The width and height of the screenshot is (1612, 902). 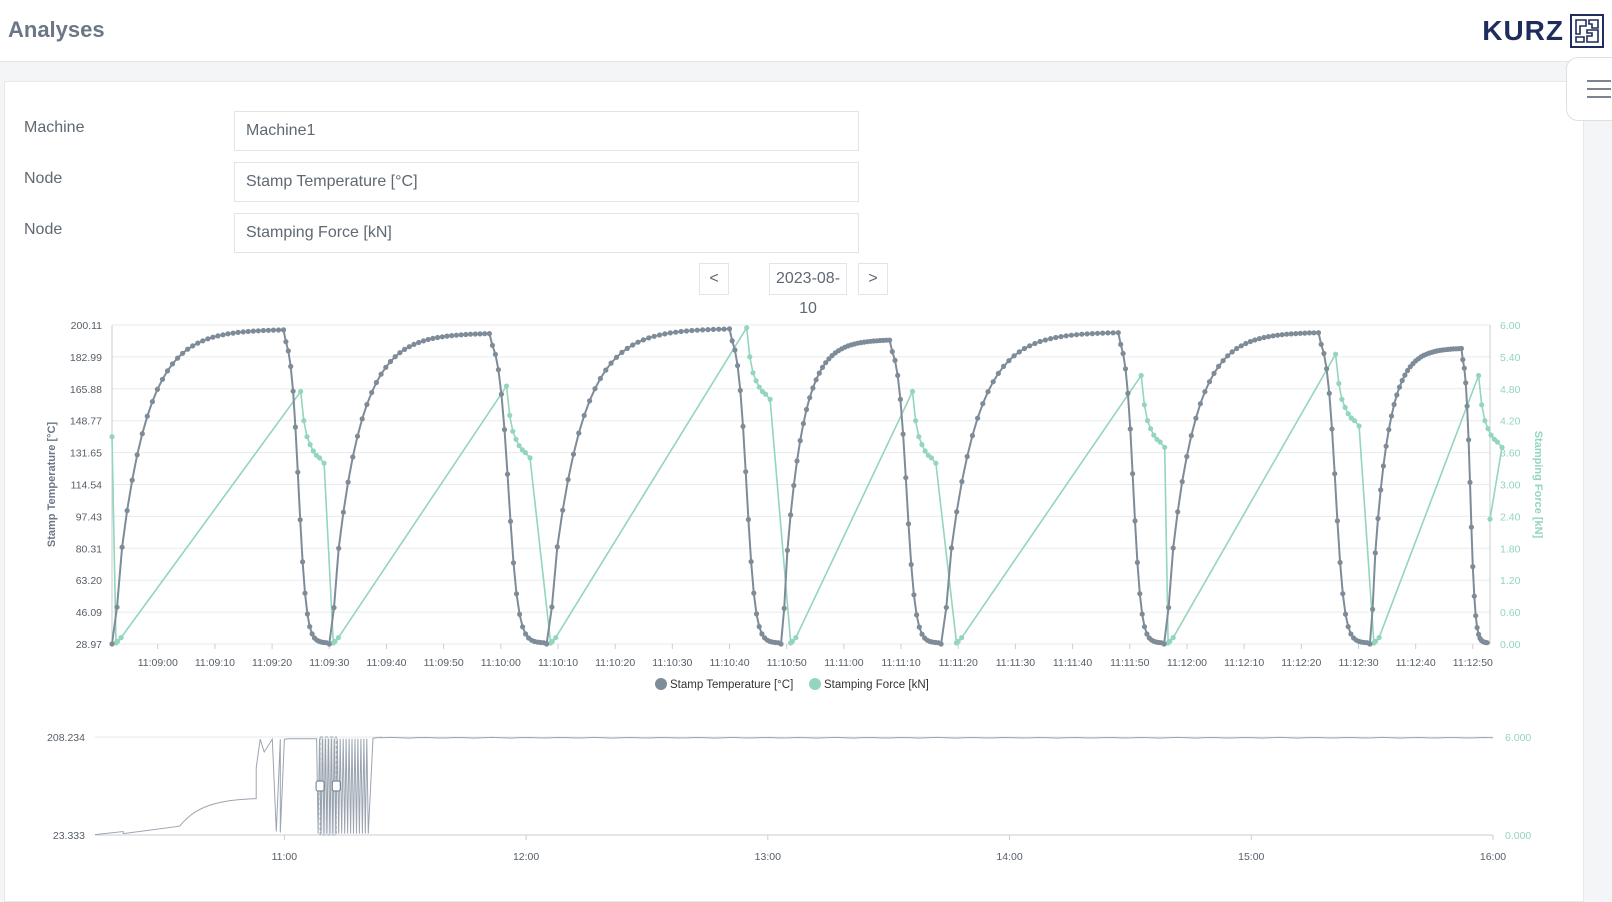 I want to click on y2-tick-label: 5.40, so click(x=1510, y=358).